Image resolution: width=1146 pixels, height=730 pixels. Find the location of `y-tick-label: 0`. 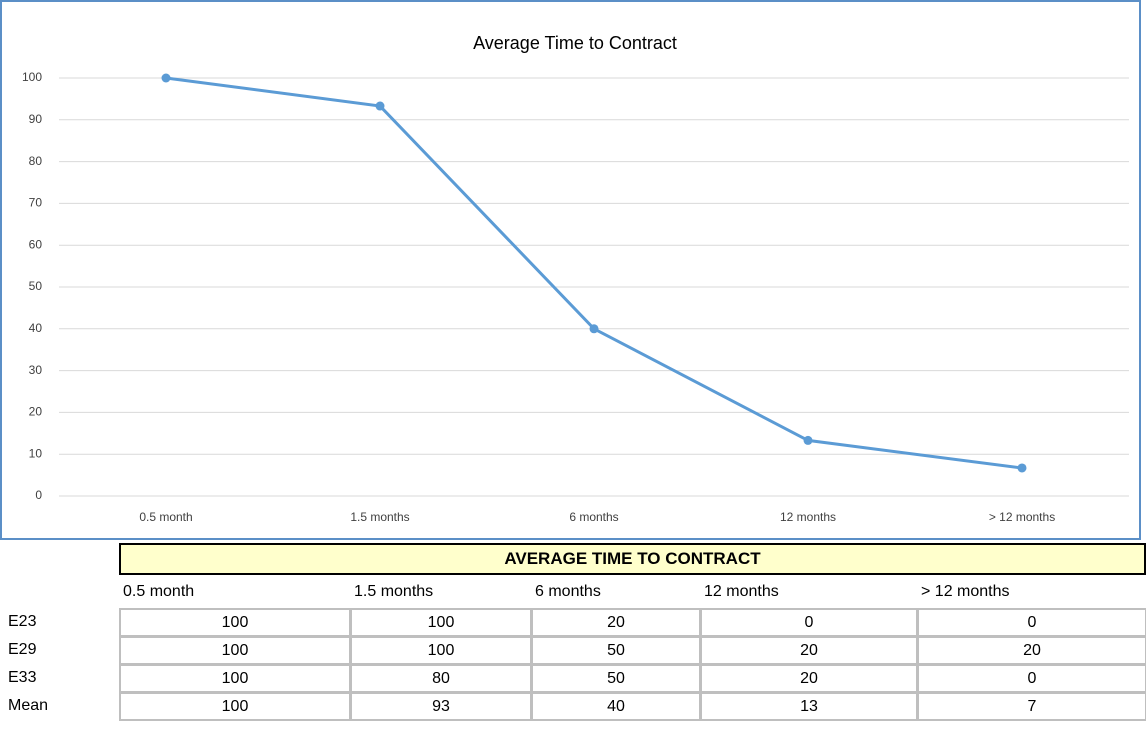

y-tick-label: 0 is located at coordinates (38, 495).